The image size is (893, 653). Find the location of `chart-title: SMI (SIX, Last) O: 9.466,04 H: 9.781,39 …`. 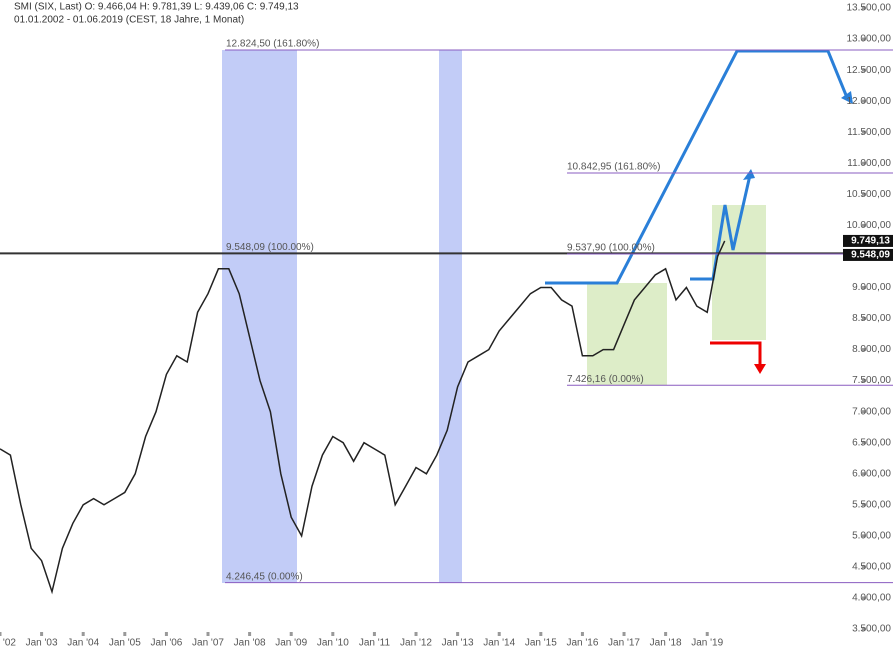

chart-title: SMI (SIX, Last) O: 9.466,04 H: 9.781,39 … is located at coordinates (156, 7).